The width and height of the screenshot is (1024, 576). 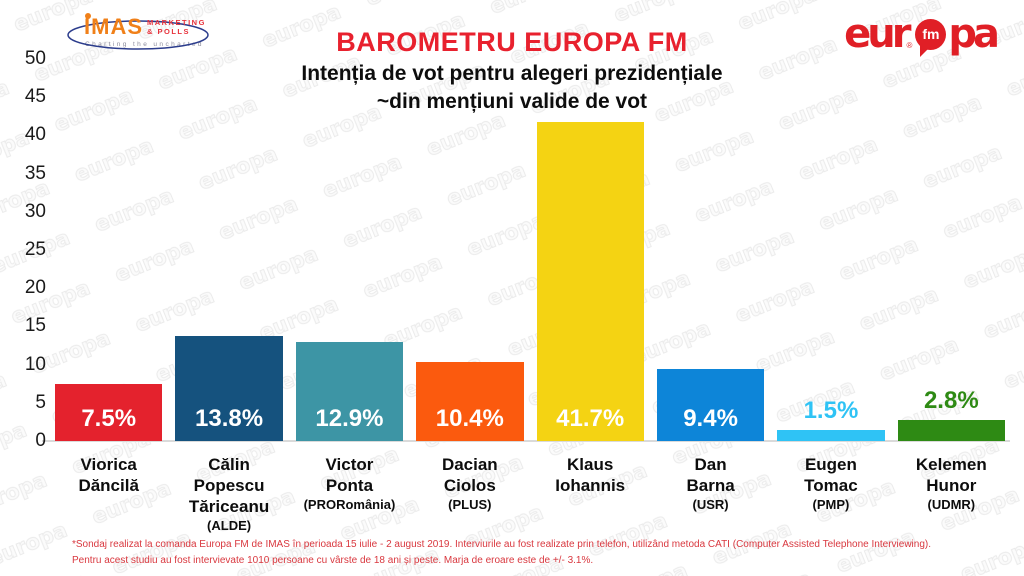 I want to click on fm-badge-label: fm, so click(x=931, y=34).